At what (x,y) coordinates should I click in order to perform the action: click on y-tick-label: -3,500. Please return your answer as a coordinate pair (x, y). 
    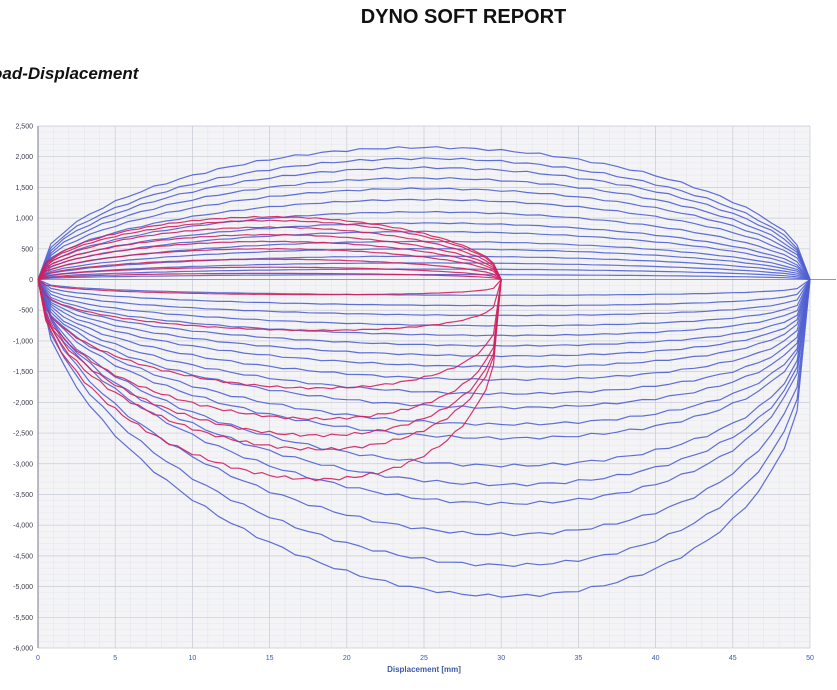
    Looking at the image, I should click on (23, 495).